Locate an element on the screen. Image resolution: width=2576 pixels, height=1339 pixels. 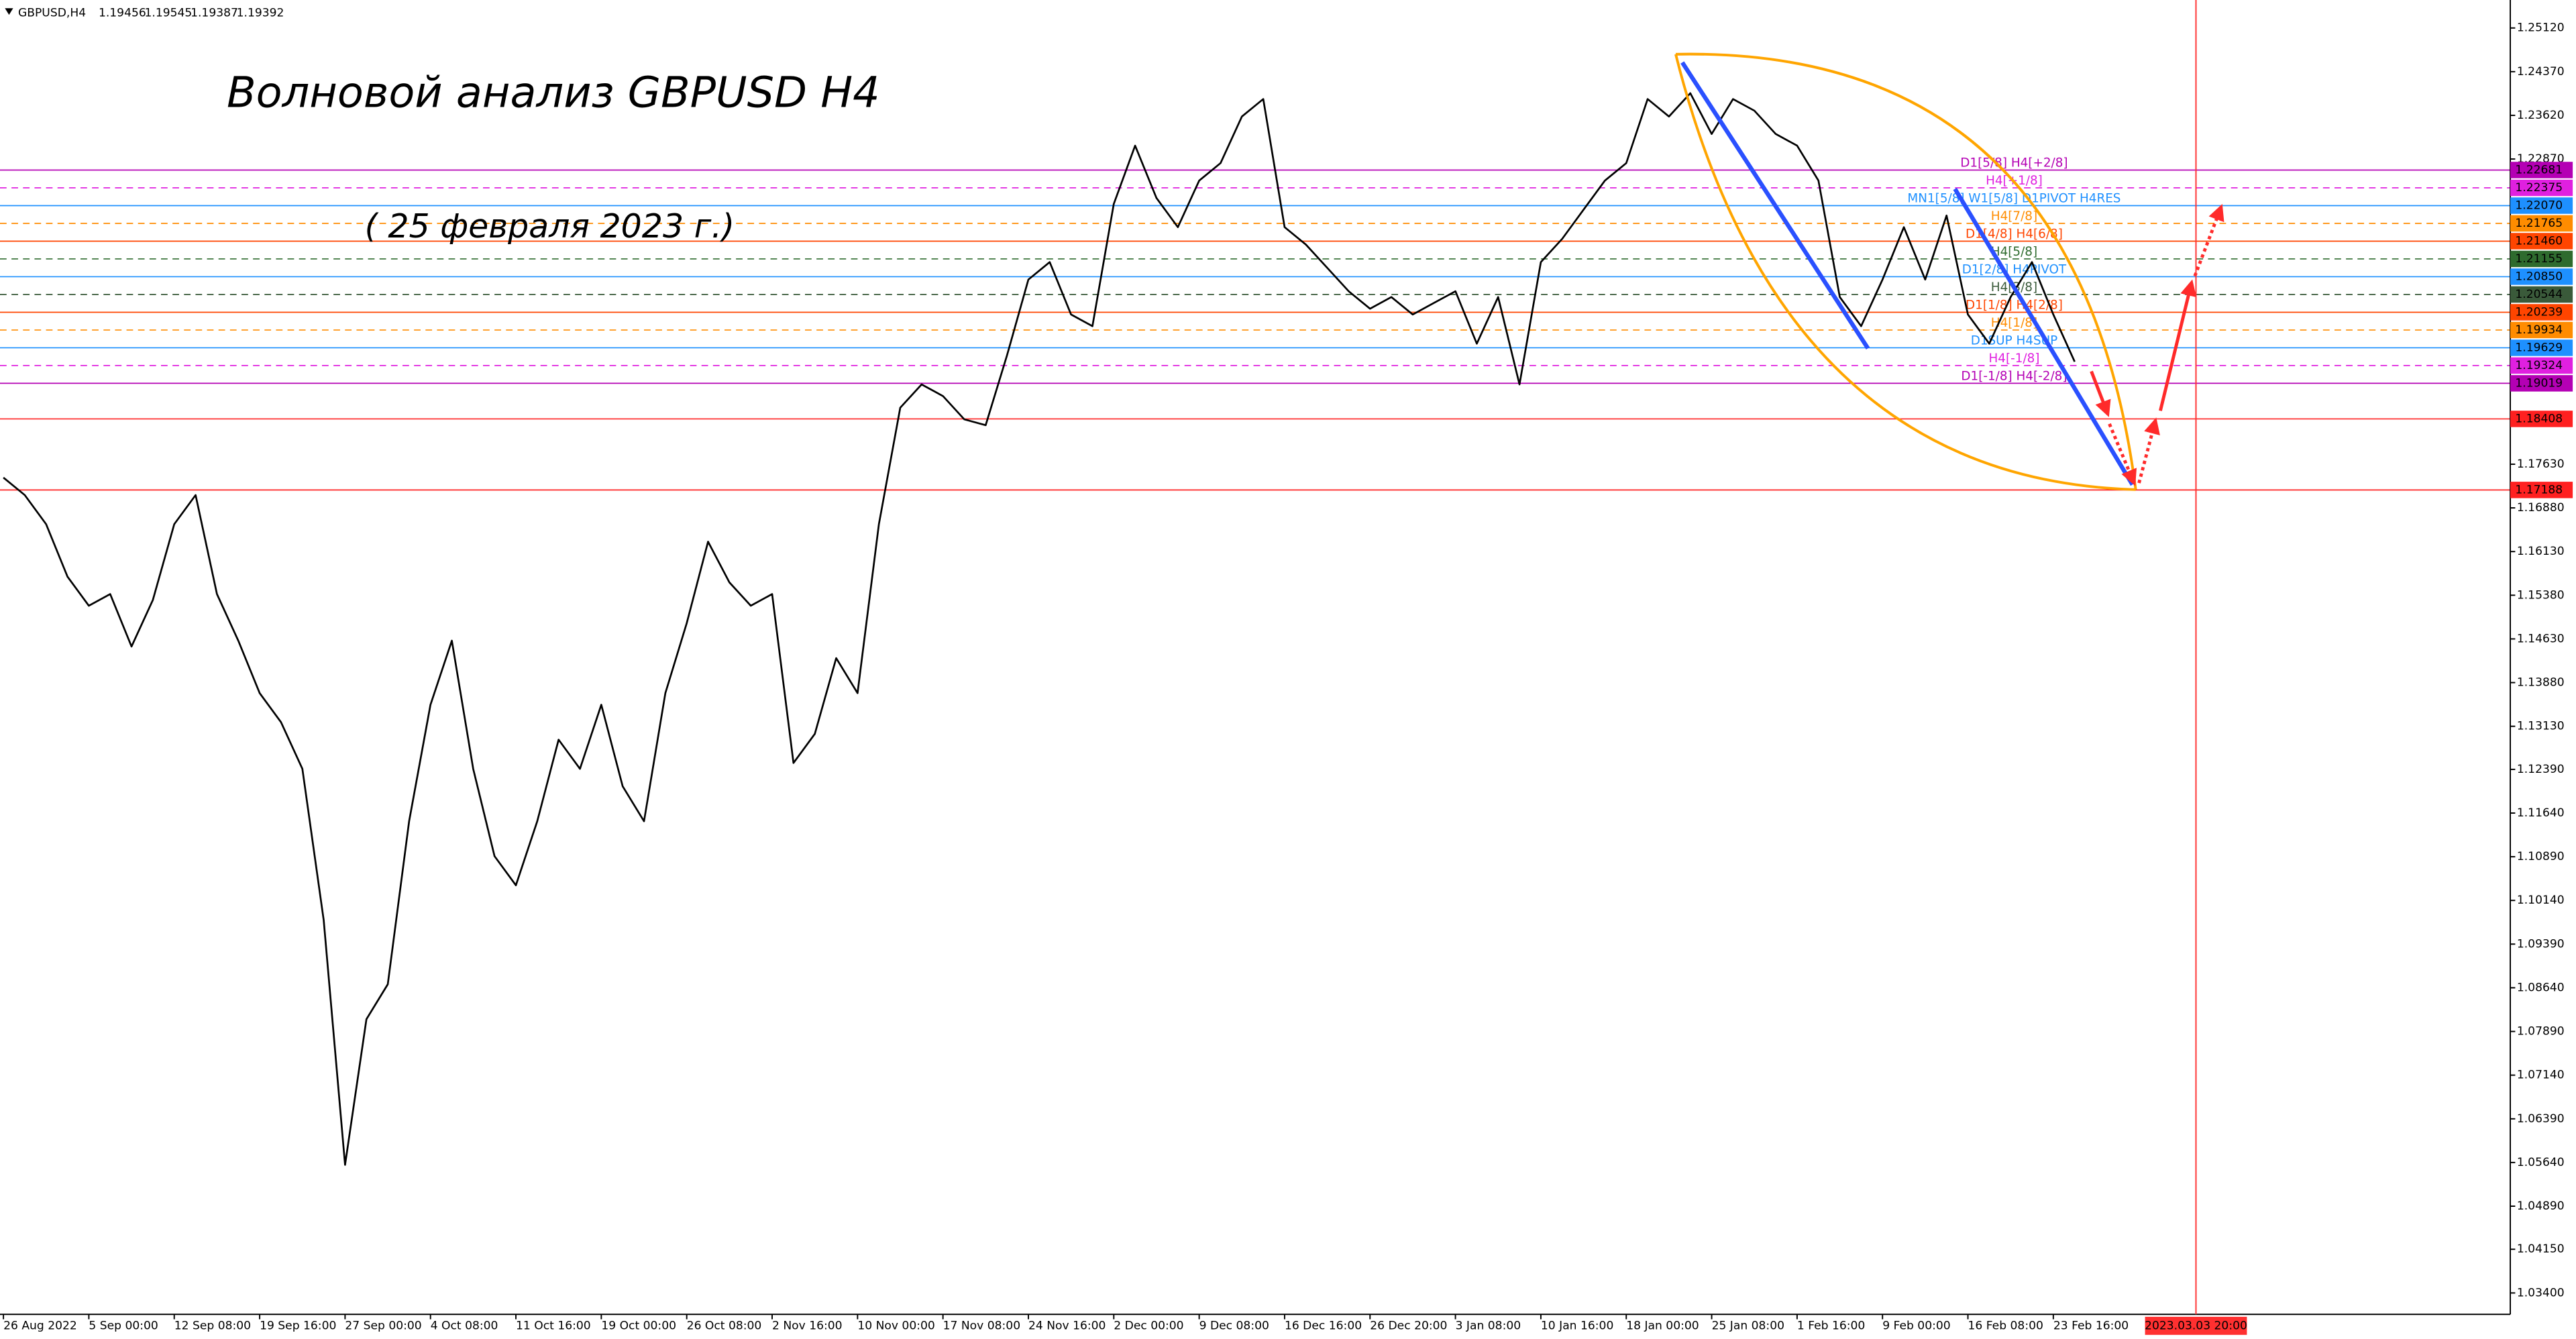
level-price-label: 1.21155 is located at coordinates (2539, 259).